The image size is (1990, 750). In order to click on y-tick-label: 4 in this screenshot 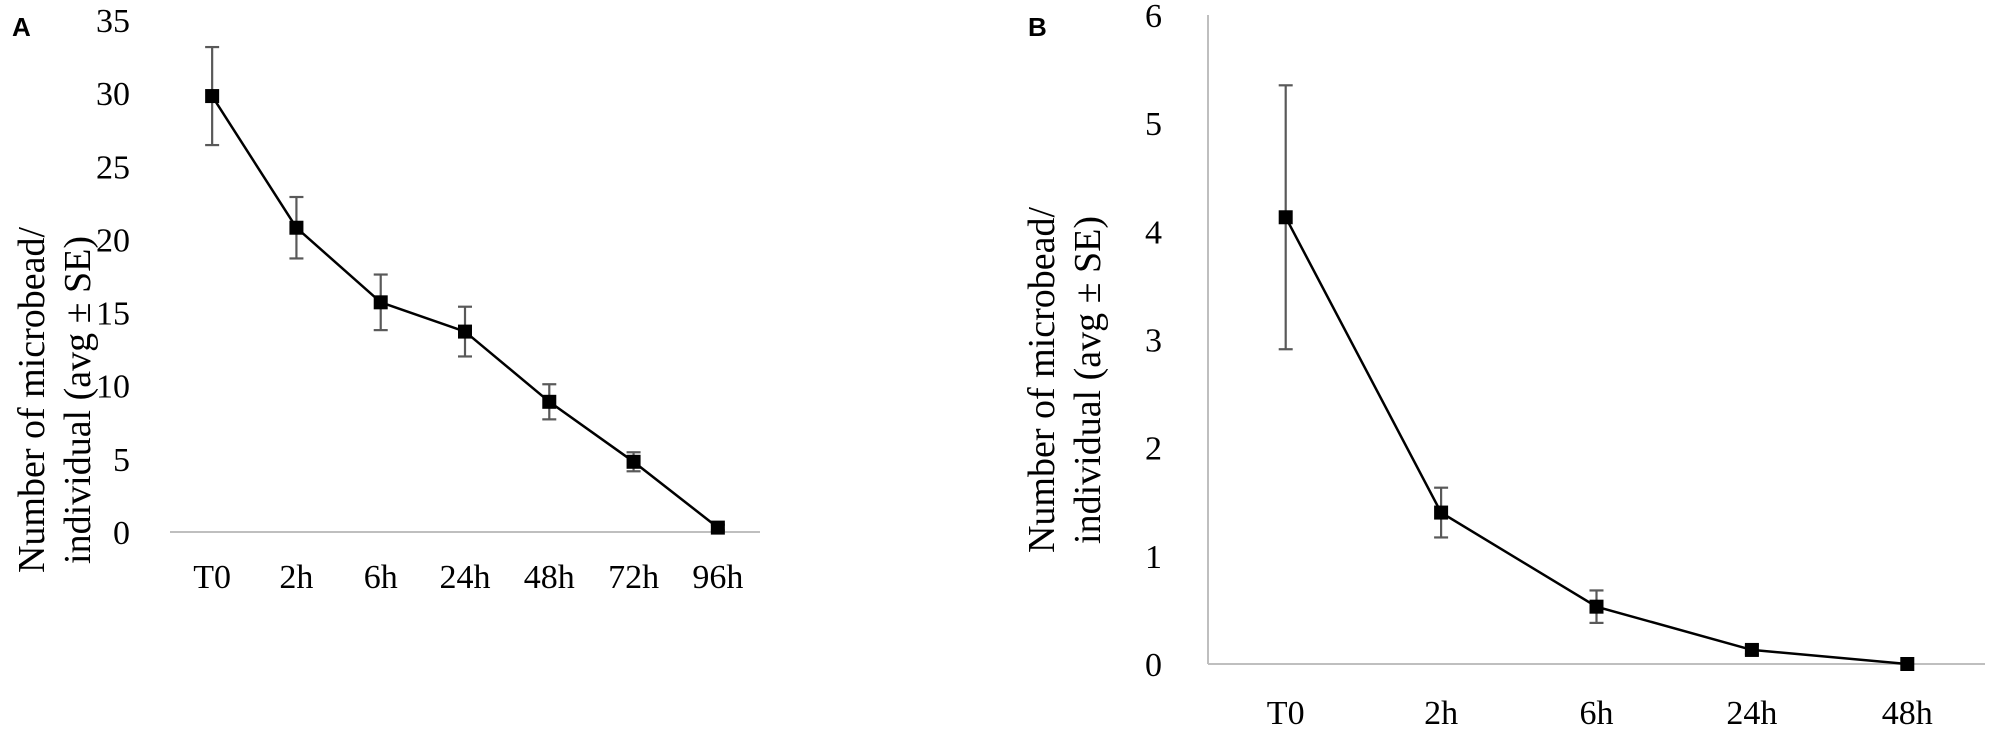, I will do `click(1153, 232)`.